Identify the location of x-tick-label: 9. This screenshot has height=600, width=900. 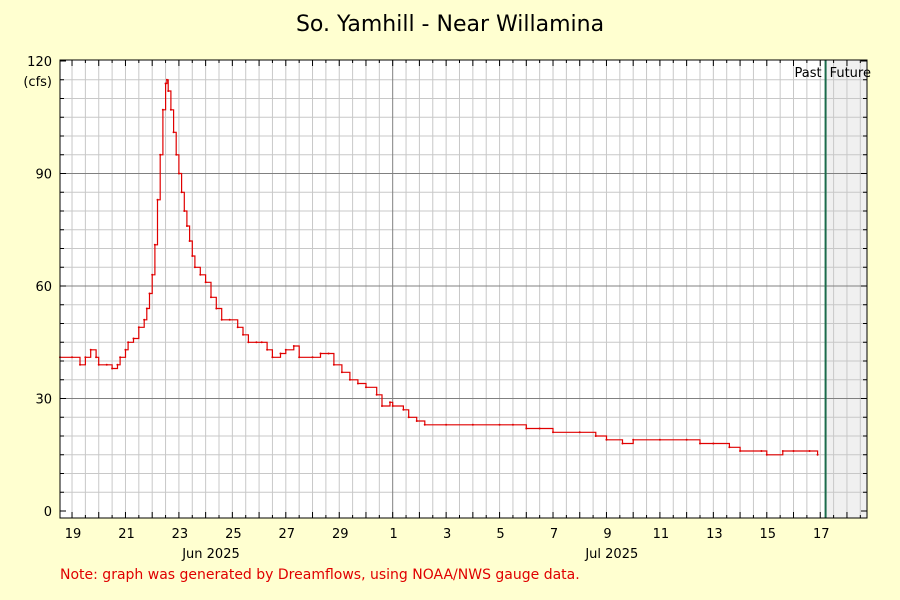
(607, 534).